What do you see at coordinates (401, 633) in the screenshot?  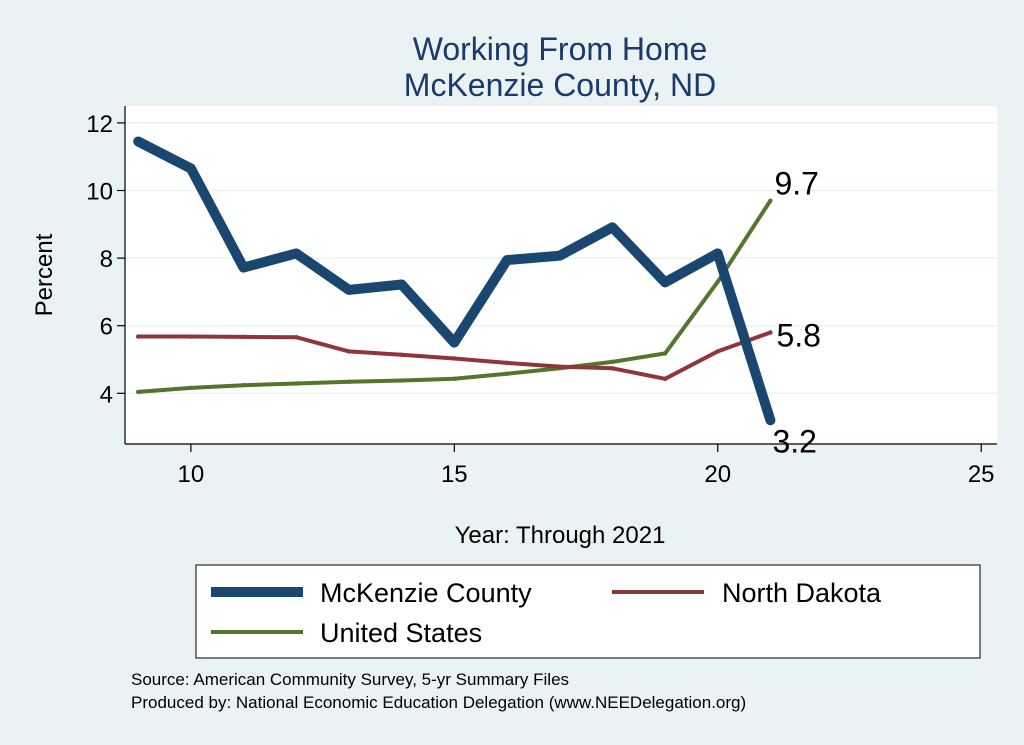 I see `legend-label-united-states: United States` at bounding box center [401, 633].